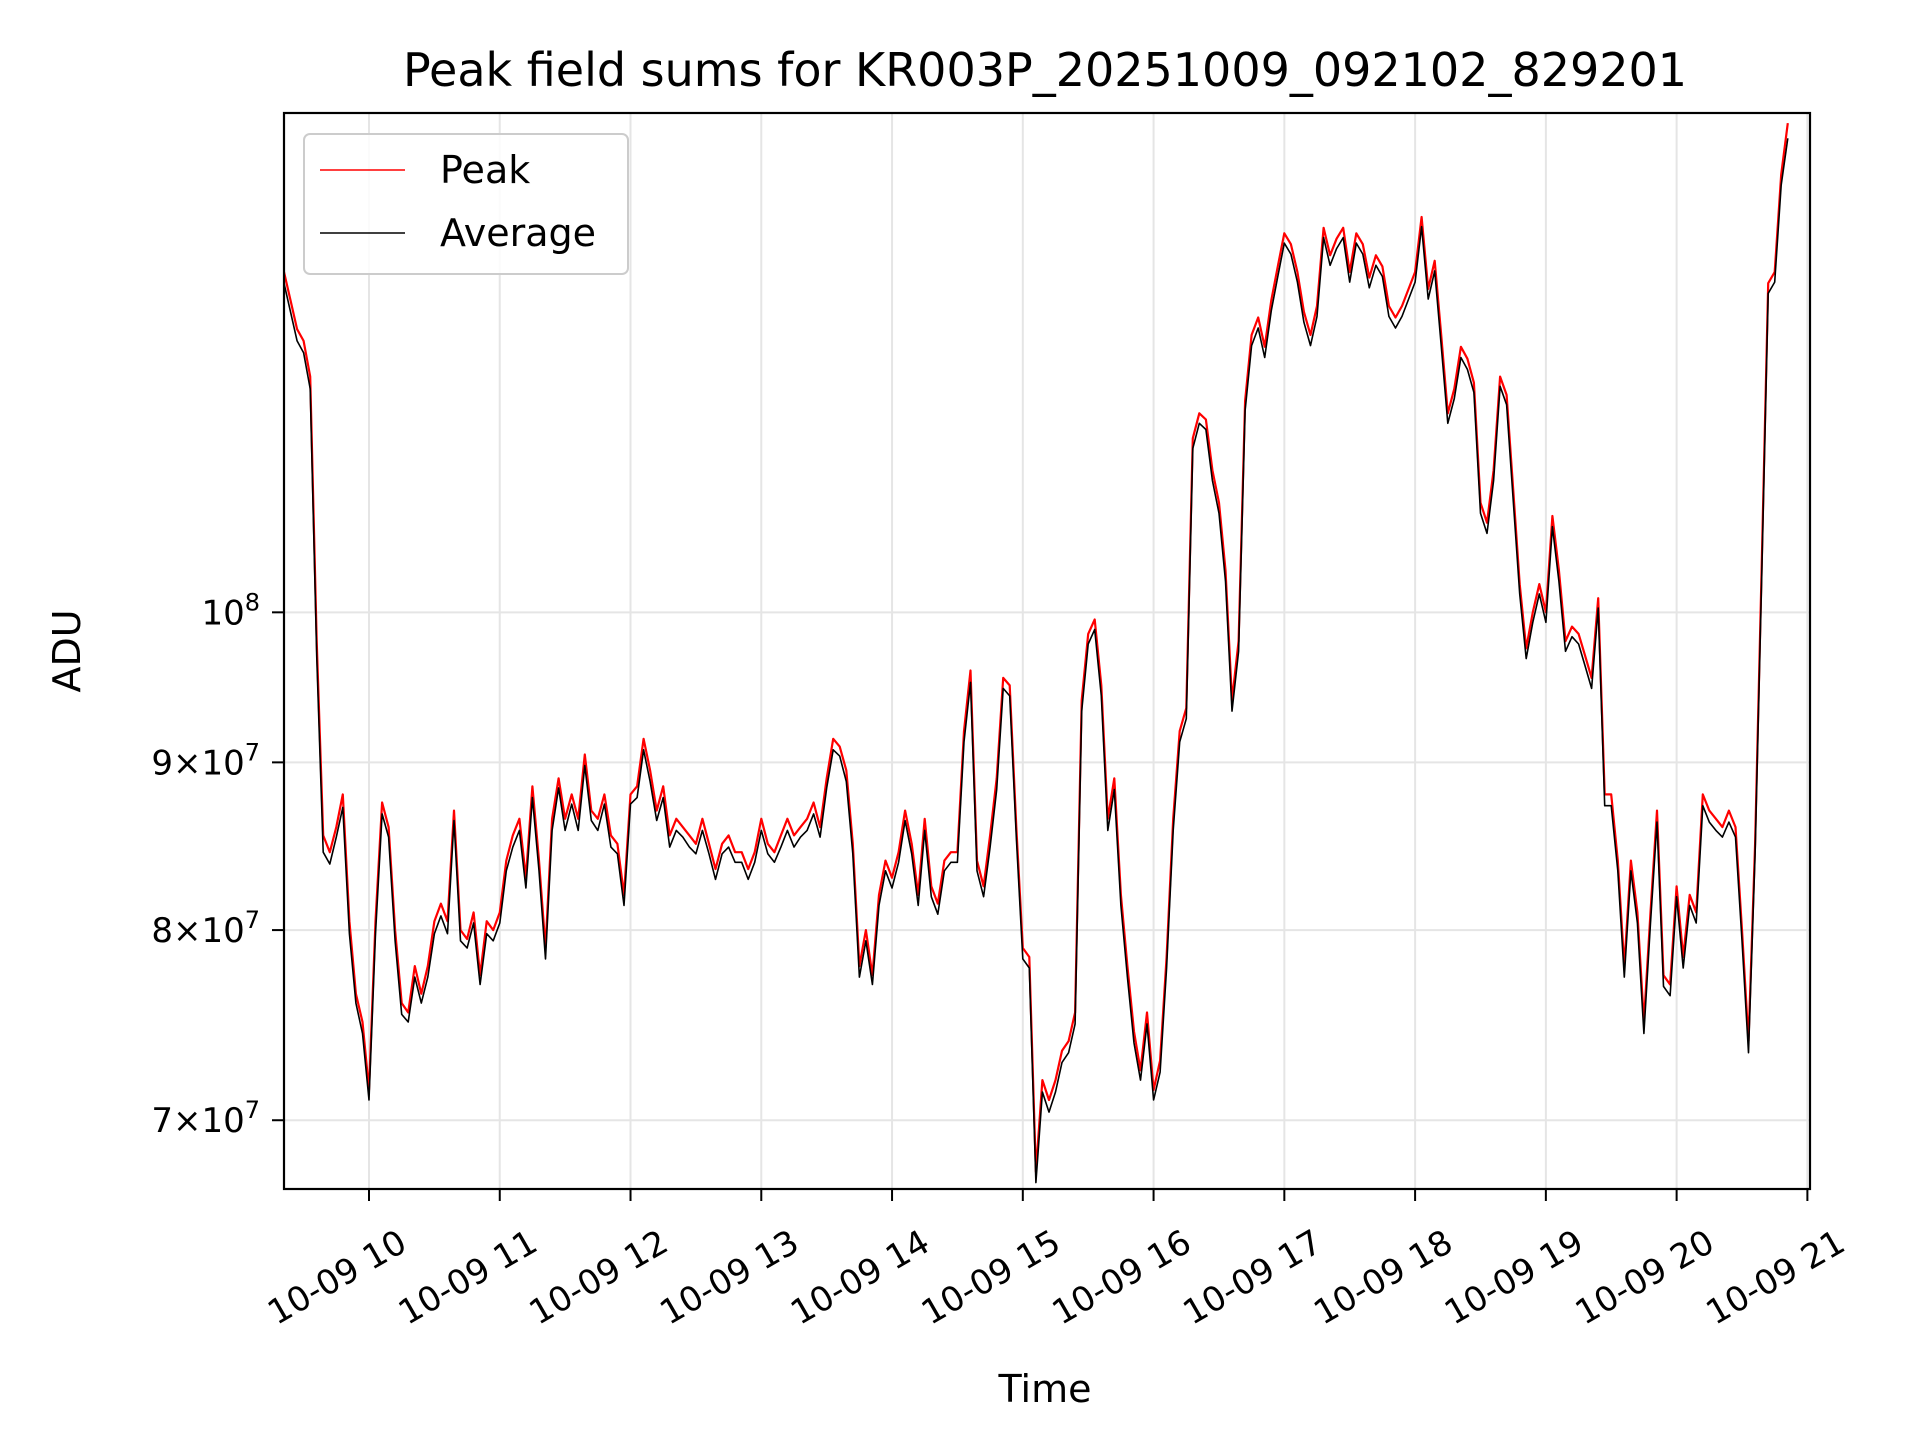 This screenshot has height=1440, width=1920. I want to click on y-axis-label: ADU, so click(67, 650).